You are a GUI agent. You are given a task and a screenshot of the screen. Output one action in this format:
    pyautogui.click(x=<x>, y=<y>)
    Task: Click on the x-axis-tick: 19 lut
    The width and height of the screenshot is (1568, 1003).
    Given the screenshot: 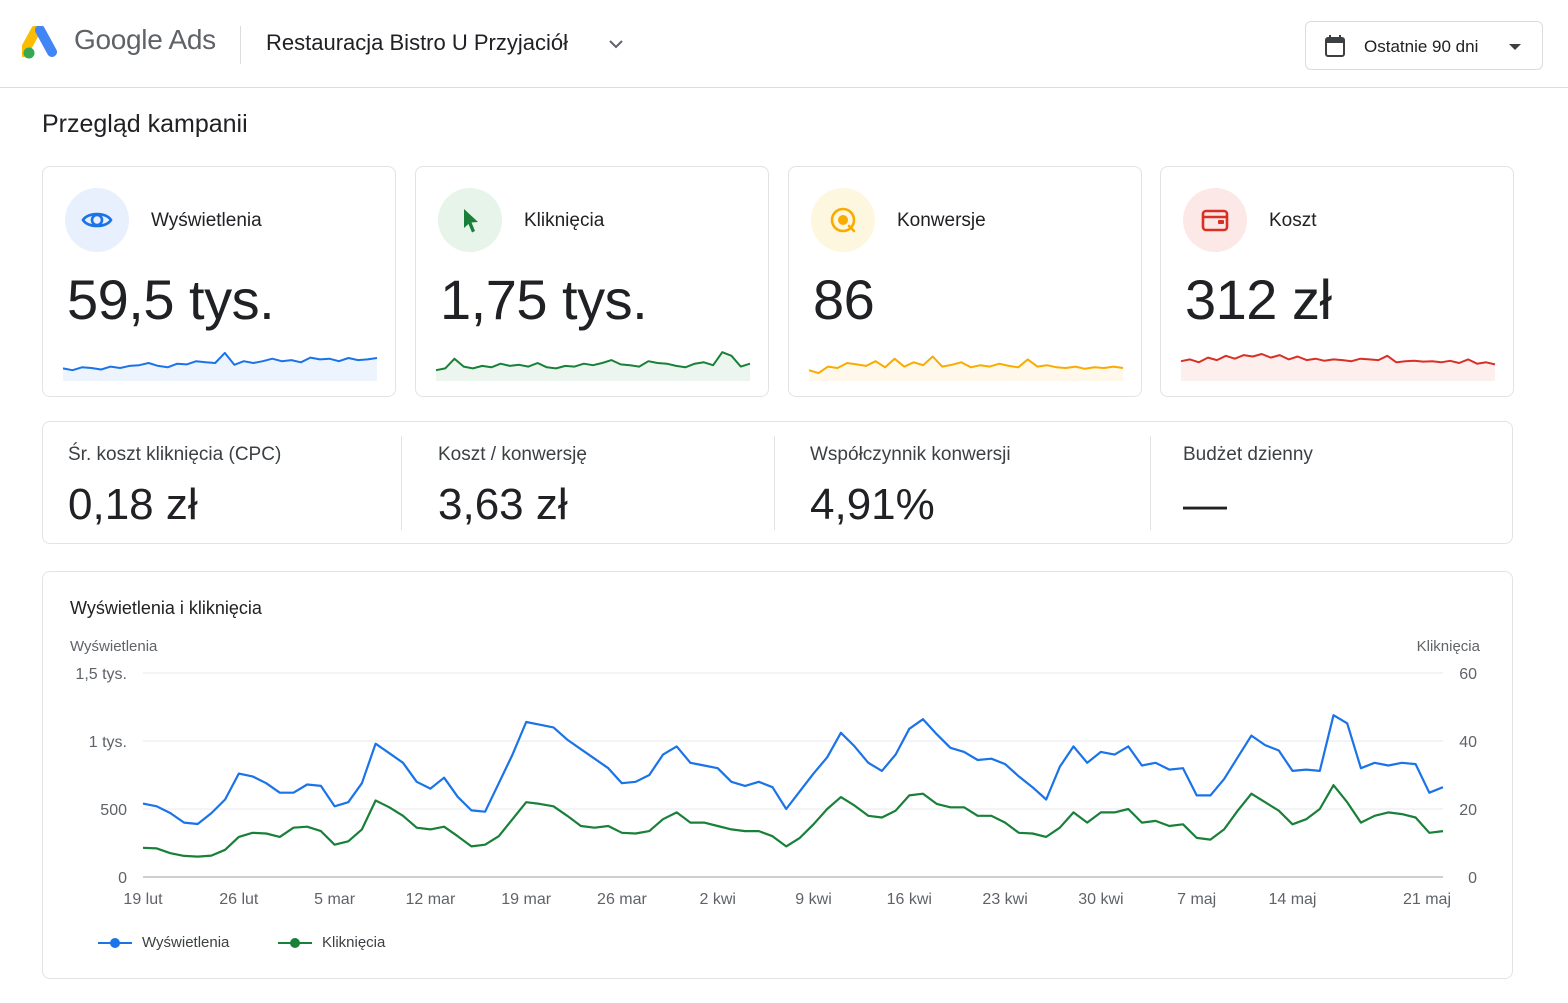 What is the action you would take?
    pyautogui.click(x=143, y=899)
    